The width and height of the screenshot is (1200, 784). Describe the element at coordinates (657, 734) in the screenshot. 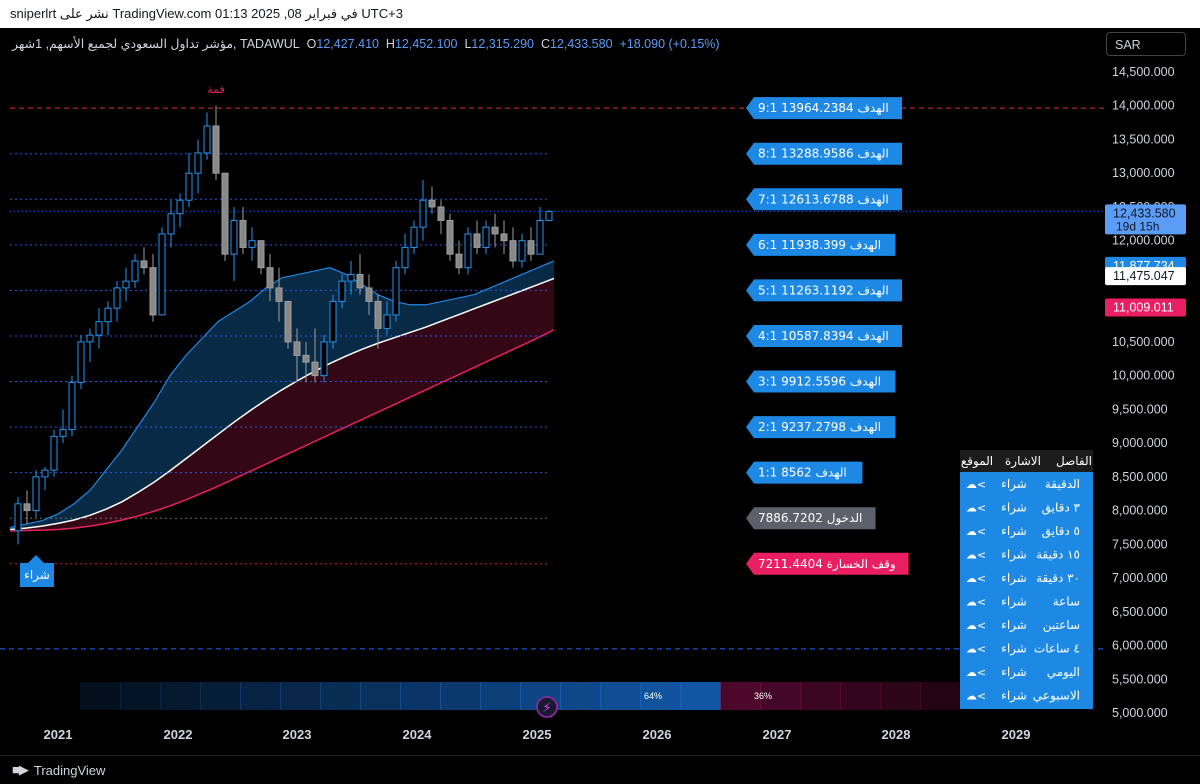

I see `x-tick-label: 2026` at that location.